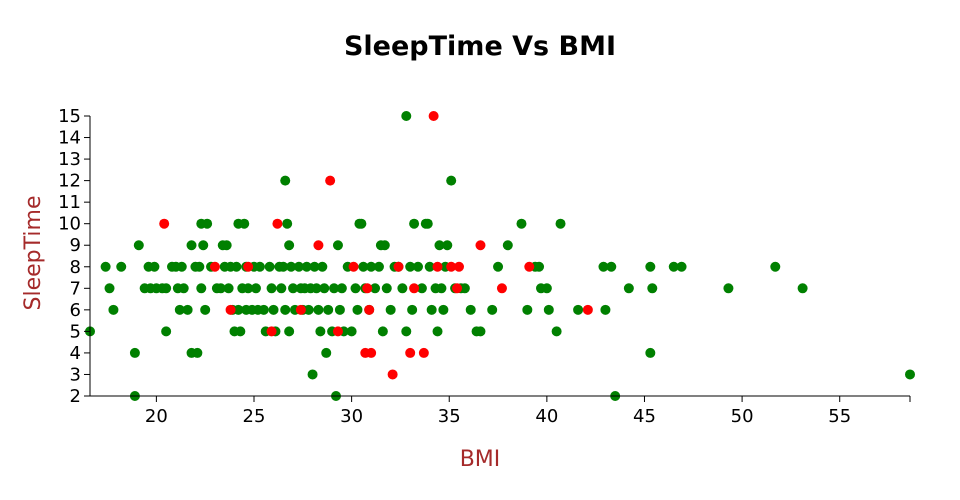 The image size is (960, 500). What do you see at coordinates (546, 416) in the screenshot?
I see `x-tick-label: 40` at bounding box center [546, 416].